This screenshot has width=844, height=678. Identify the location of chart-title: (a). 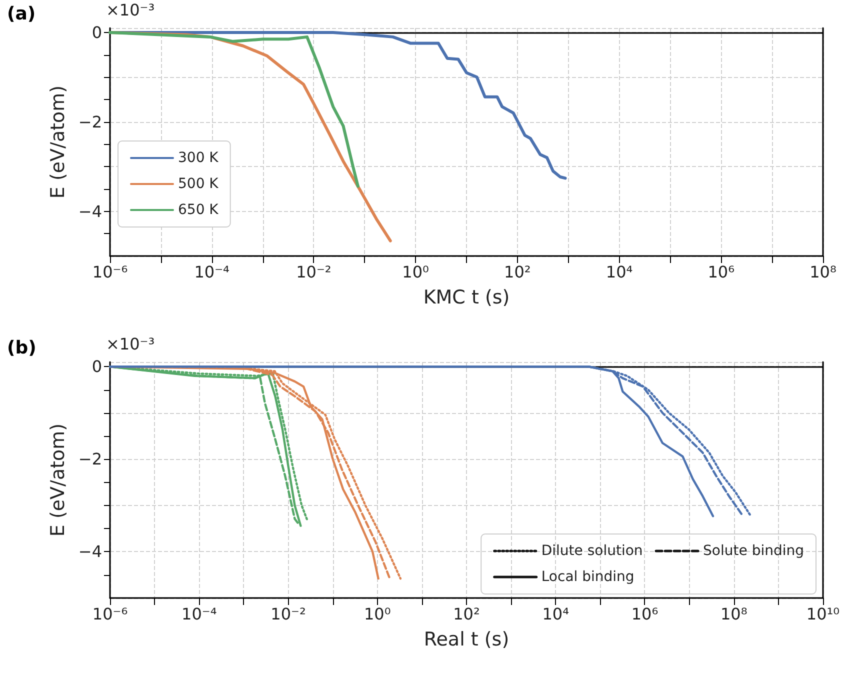
(21, 14).